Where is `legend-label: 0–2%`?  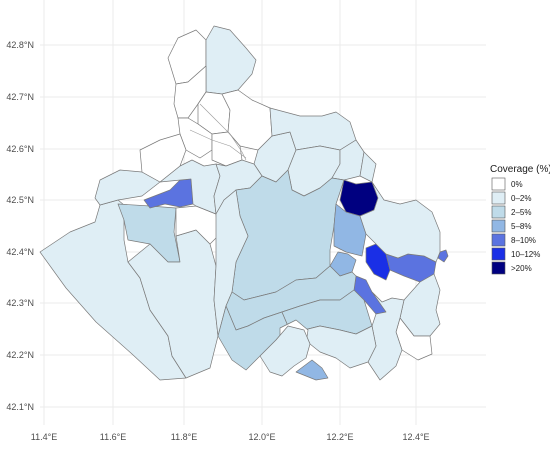
legend-label: 0–2% is located at coordinates (521, 198).